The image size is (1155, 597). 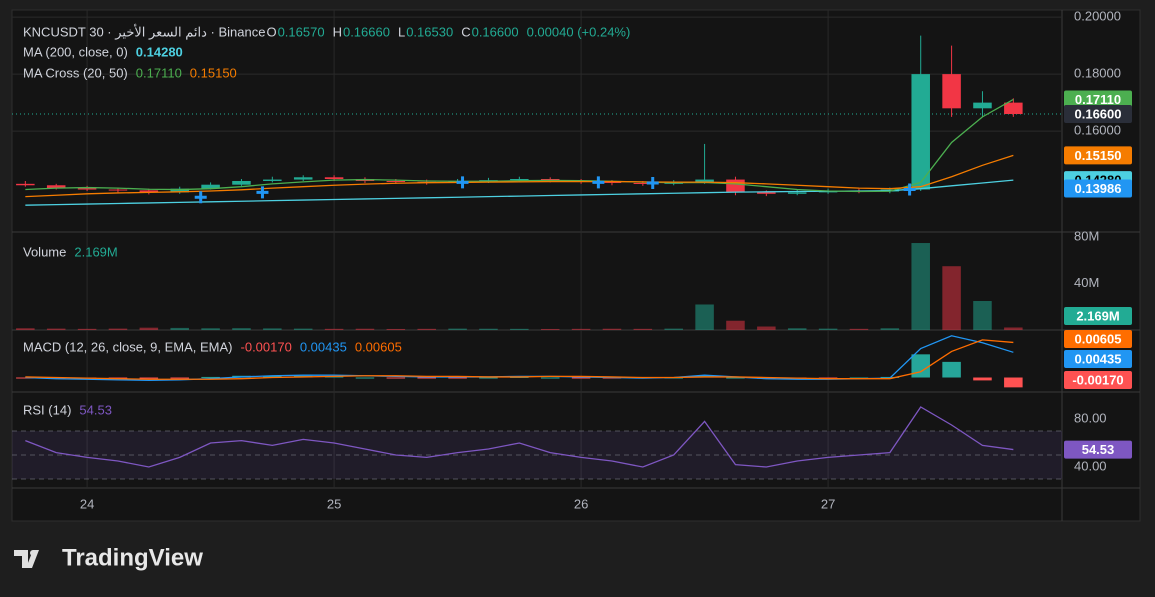 I want to click on legend-text: 0.16570, so click(x=301, y=31).